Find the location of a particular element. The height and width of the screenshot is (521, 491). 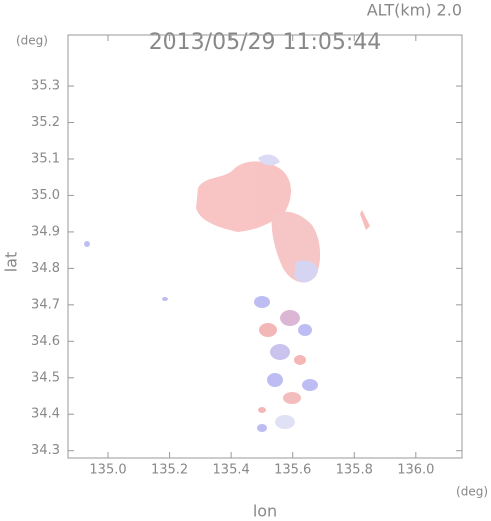

chart-title: 2013/05/29 11:05:44 is located at coordinates (265, 42).